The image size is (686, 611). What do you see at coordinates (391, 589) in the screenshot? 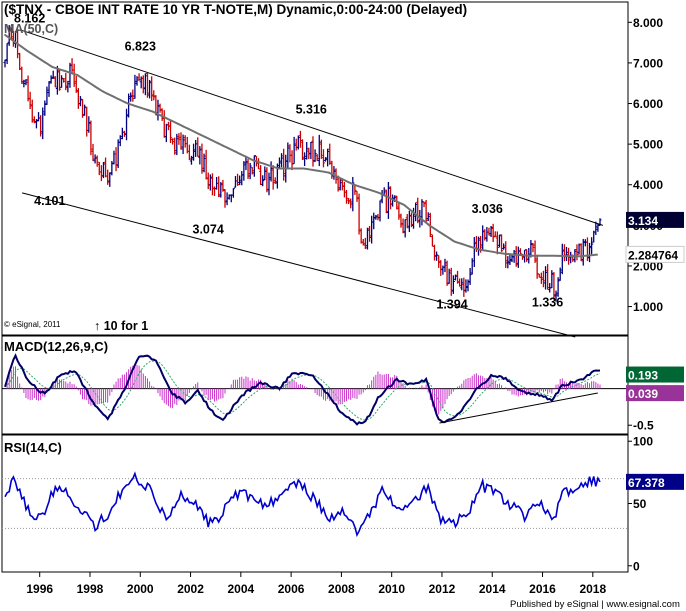
I see `x-tick-label: 2010` at bounding box center [391, 589].